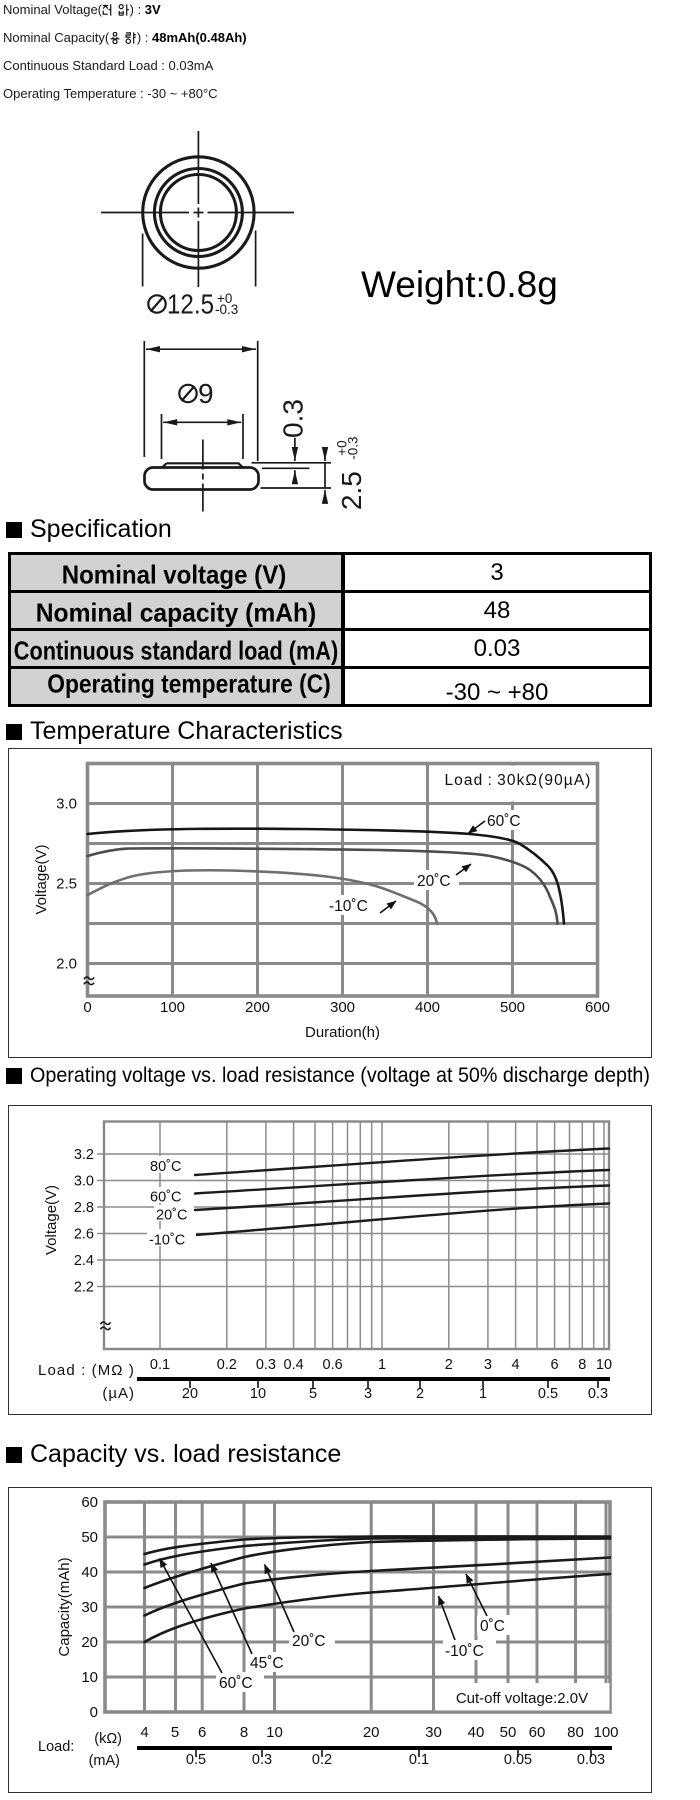 This screenshot has height=1800, width=700. What do you see at coordinates (84, 1155) in the screenshot?
I see `svg-text: 3.2` at bounding box center [84, 1155].